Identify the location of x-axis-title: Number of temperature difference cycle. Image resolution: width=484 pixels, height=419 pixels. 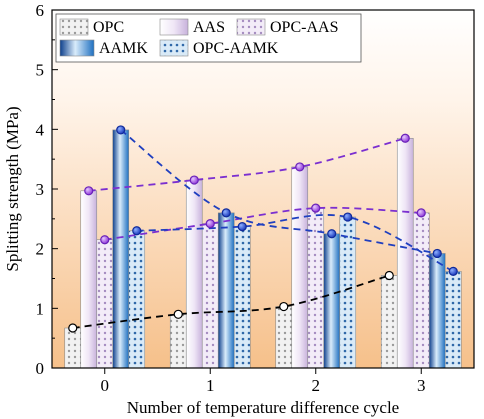
(263, 407).